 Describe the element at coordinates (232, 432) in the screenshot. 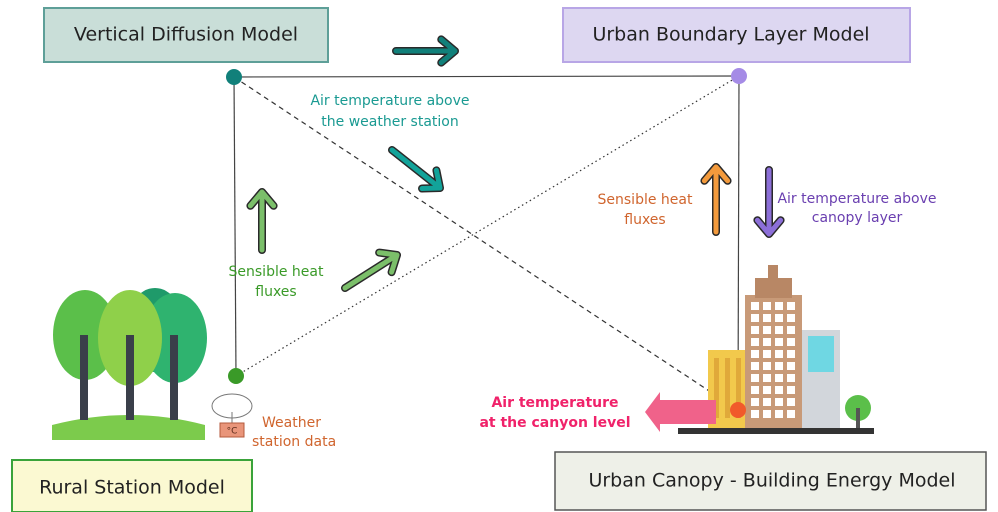

I see `unit-label: °C` at that location.